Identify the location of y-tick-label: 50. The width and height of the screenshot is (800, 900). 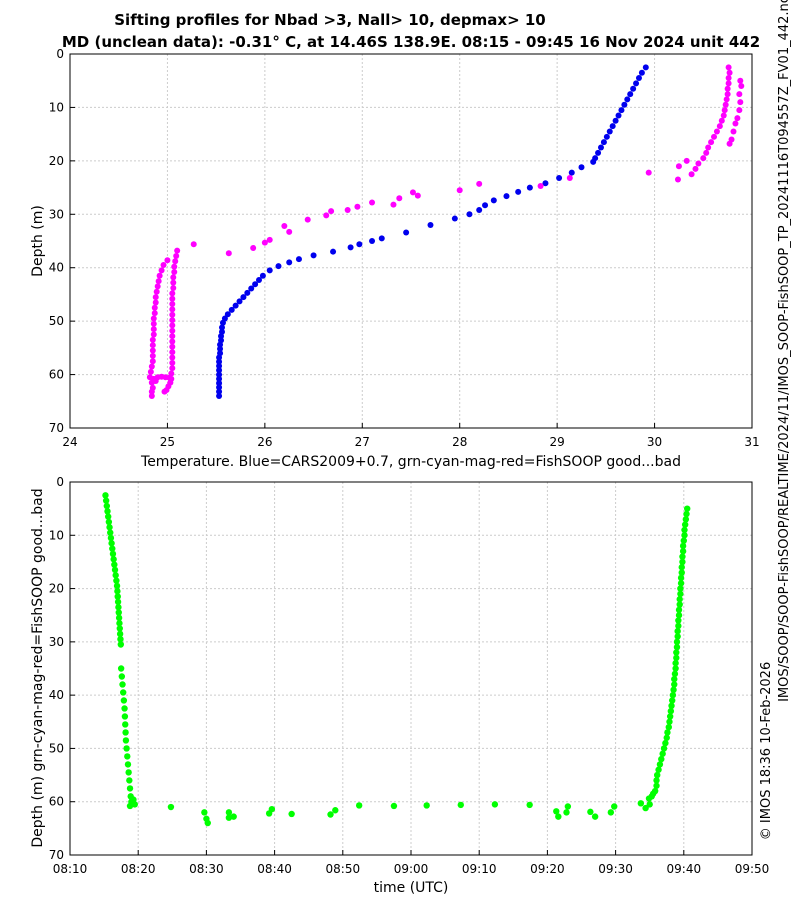
(56, 321).